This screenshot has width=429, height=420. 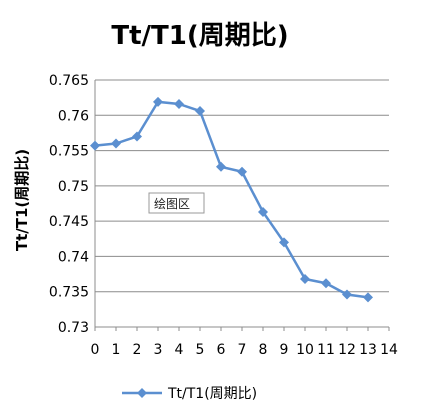 What do you see at coordinates (142, 393) in the screenshot?
I see `legend-marker` at bounding box center [142, 393].